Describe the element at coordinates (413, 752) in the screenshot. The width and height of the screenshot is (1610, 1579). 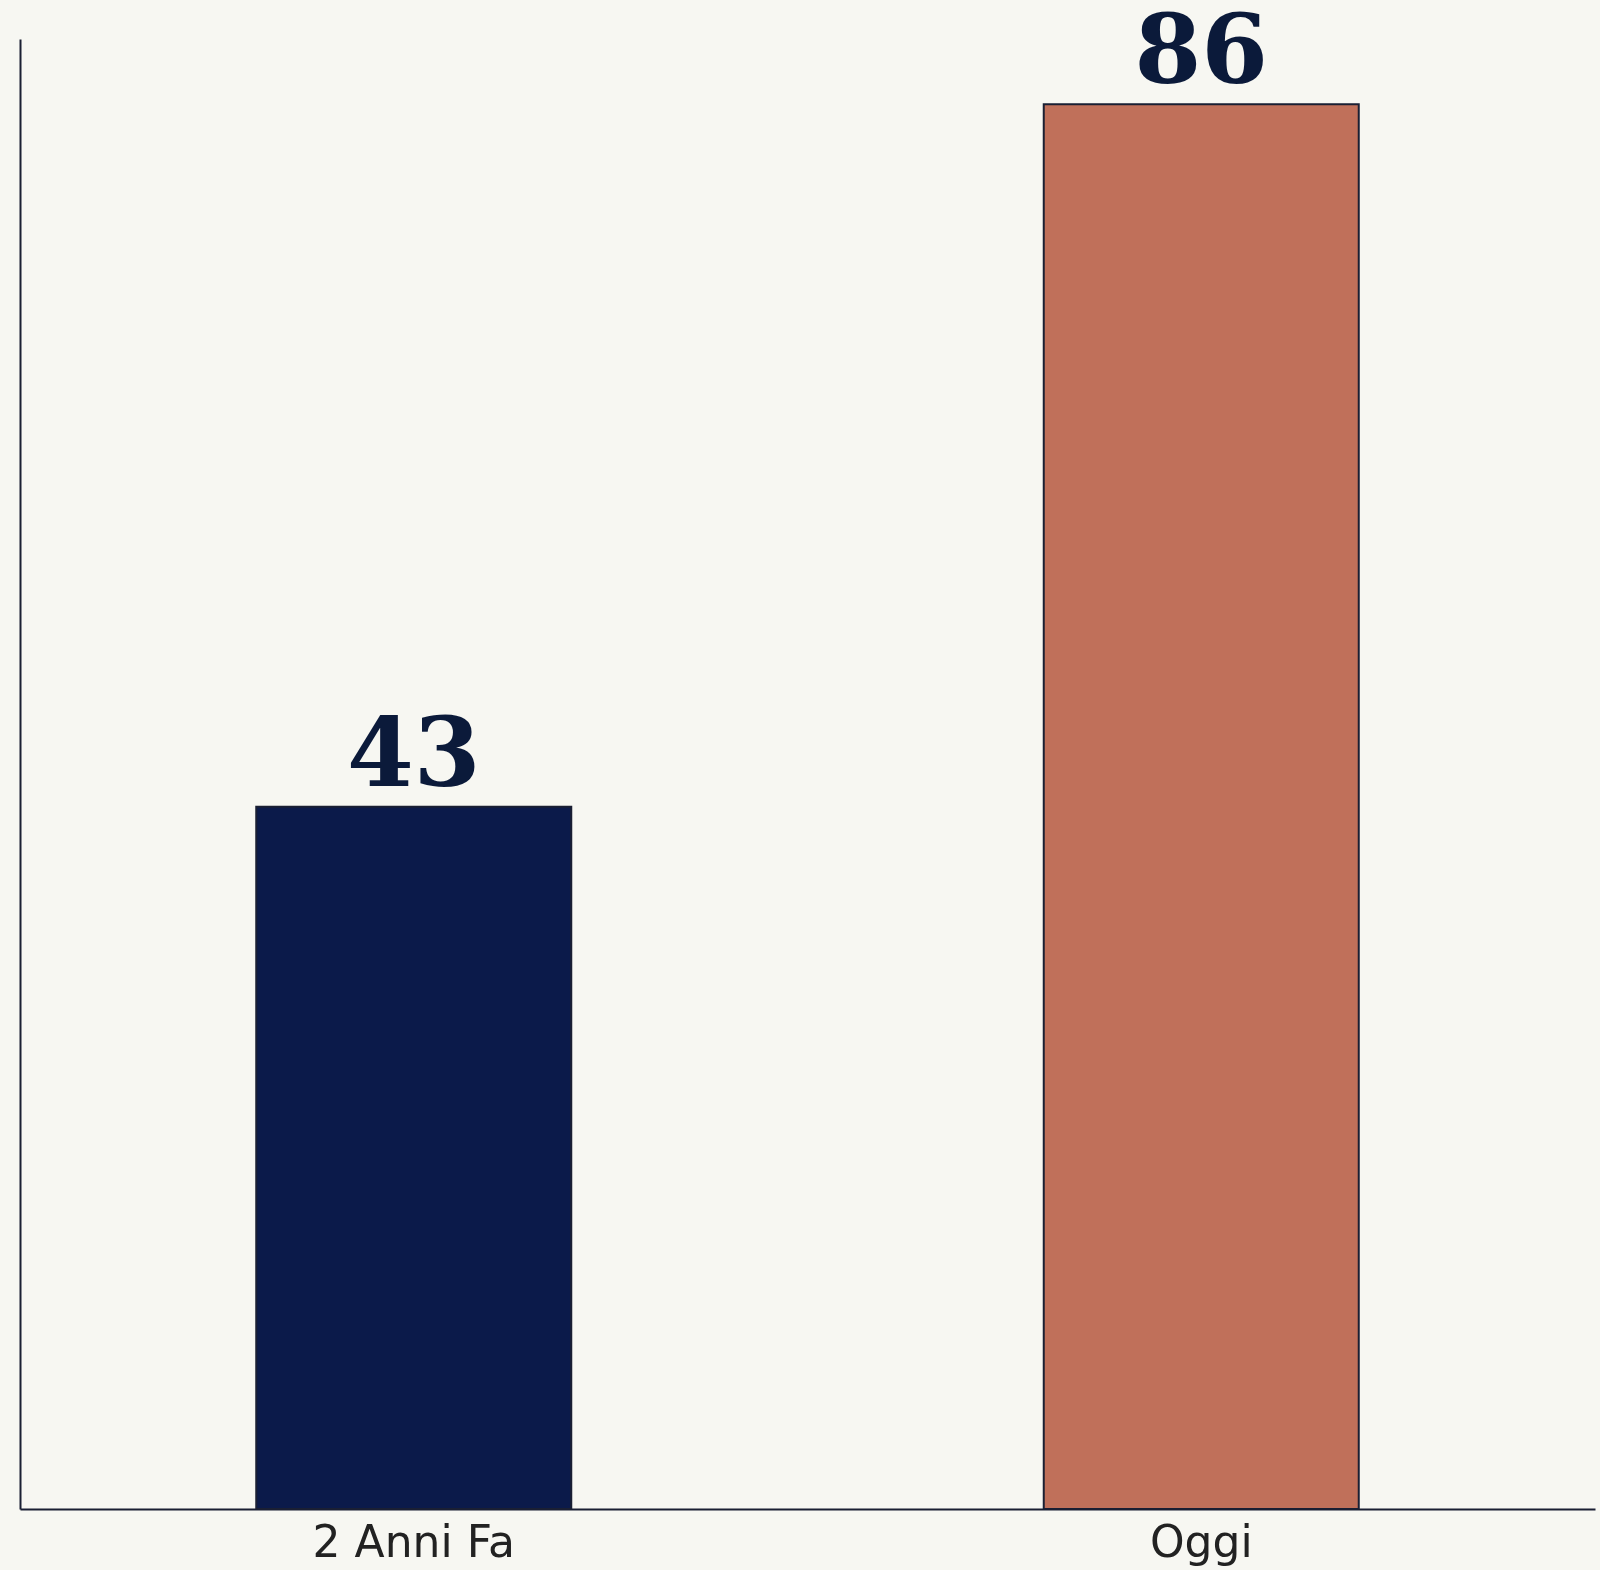
I see `data-label: 43` at that location.